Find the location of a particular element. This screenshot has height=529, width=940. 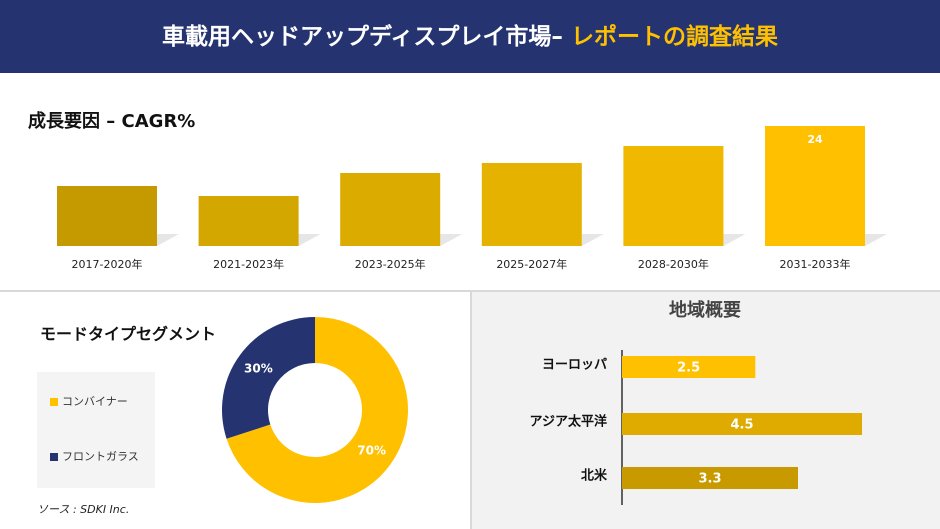

header-title-highlight: レポートの調査結果 is located at coordinates (674, 36).